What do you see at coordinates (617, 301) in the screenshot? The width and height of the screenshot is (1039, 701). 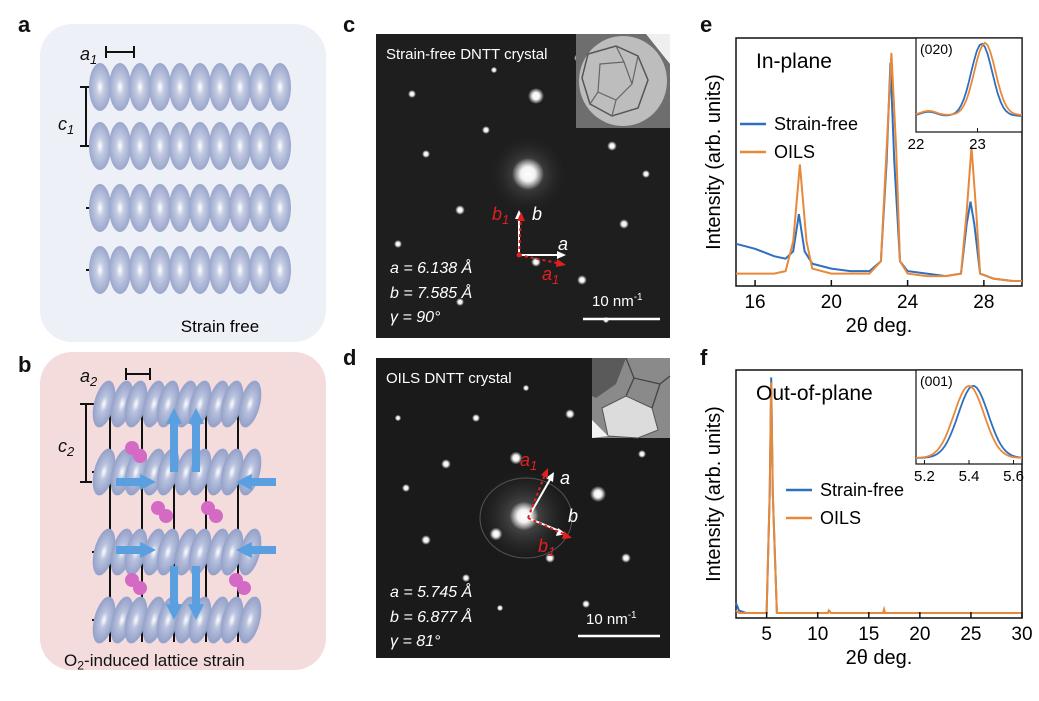 I see `panel-c-scale-label: 10 nm-1` at bounding box center [617, 301].